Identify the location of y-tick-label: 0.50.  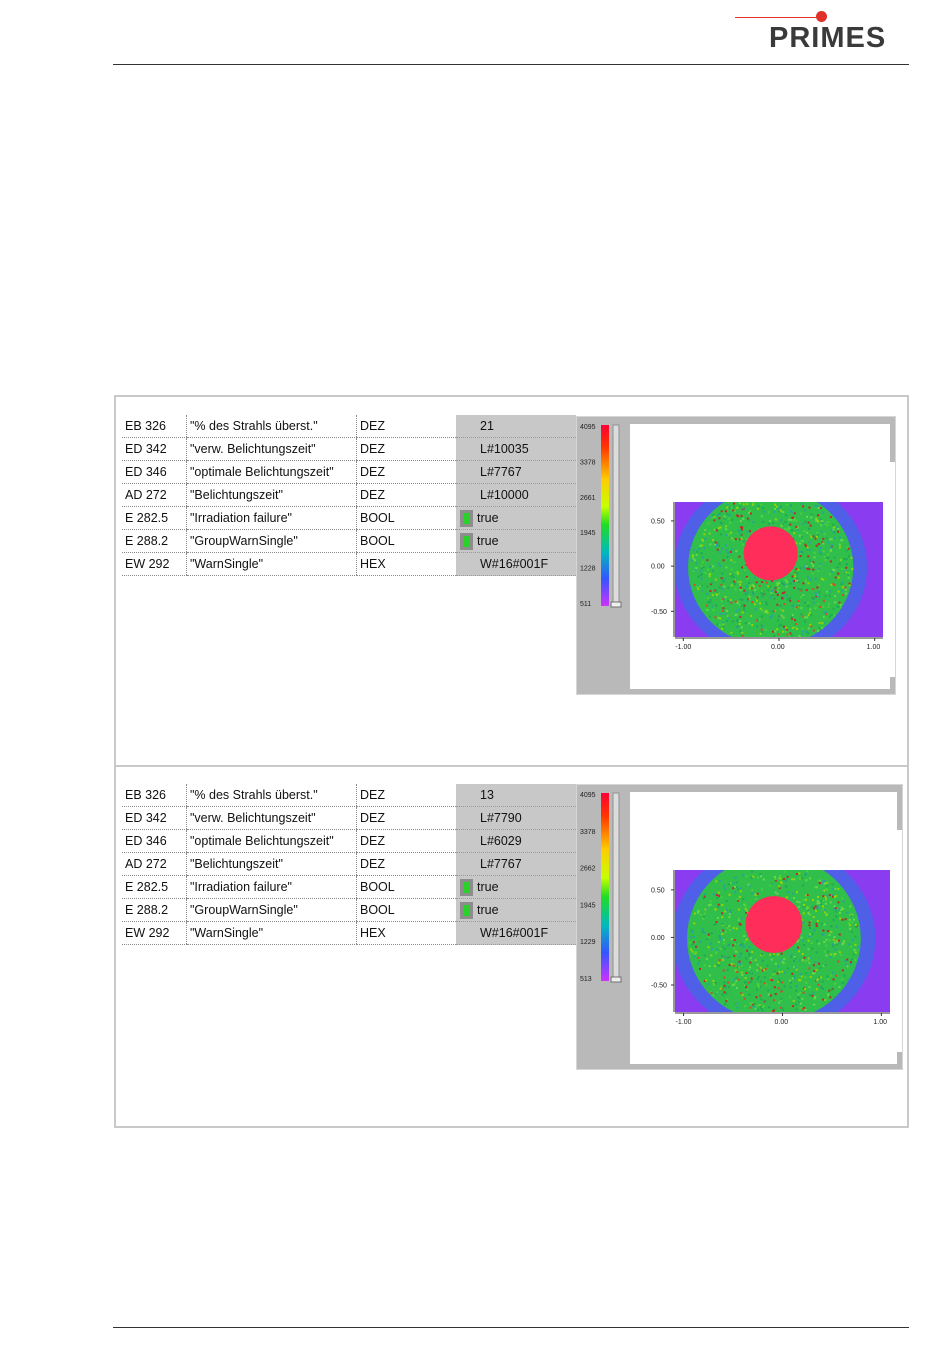
(658, 521).